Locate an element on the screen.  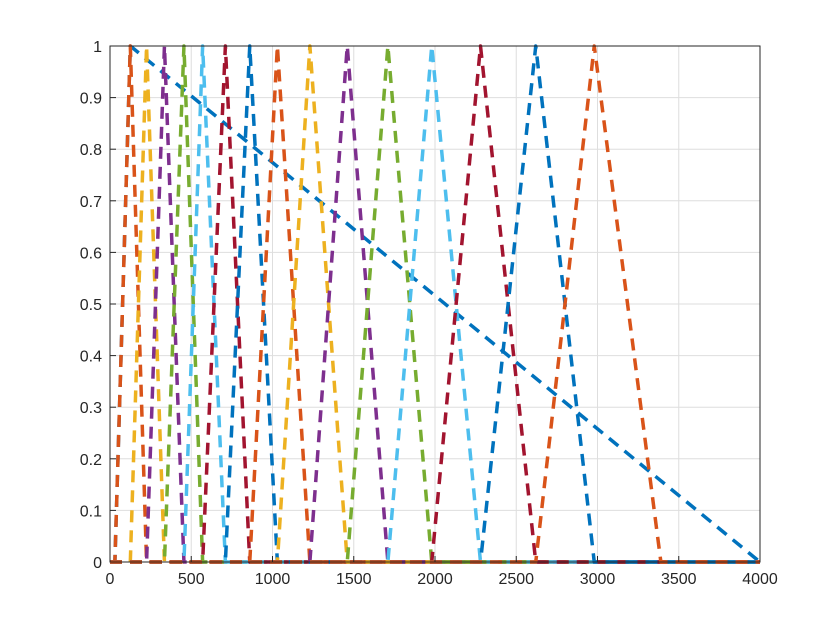
y-axis: 0 0.1 0.2 0.3 0.4 0.5 0.6 0.7 0.8 0.9 1 is located at coordinates (98, 305).